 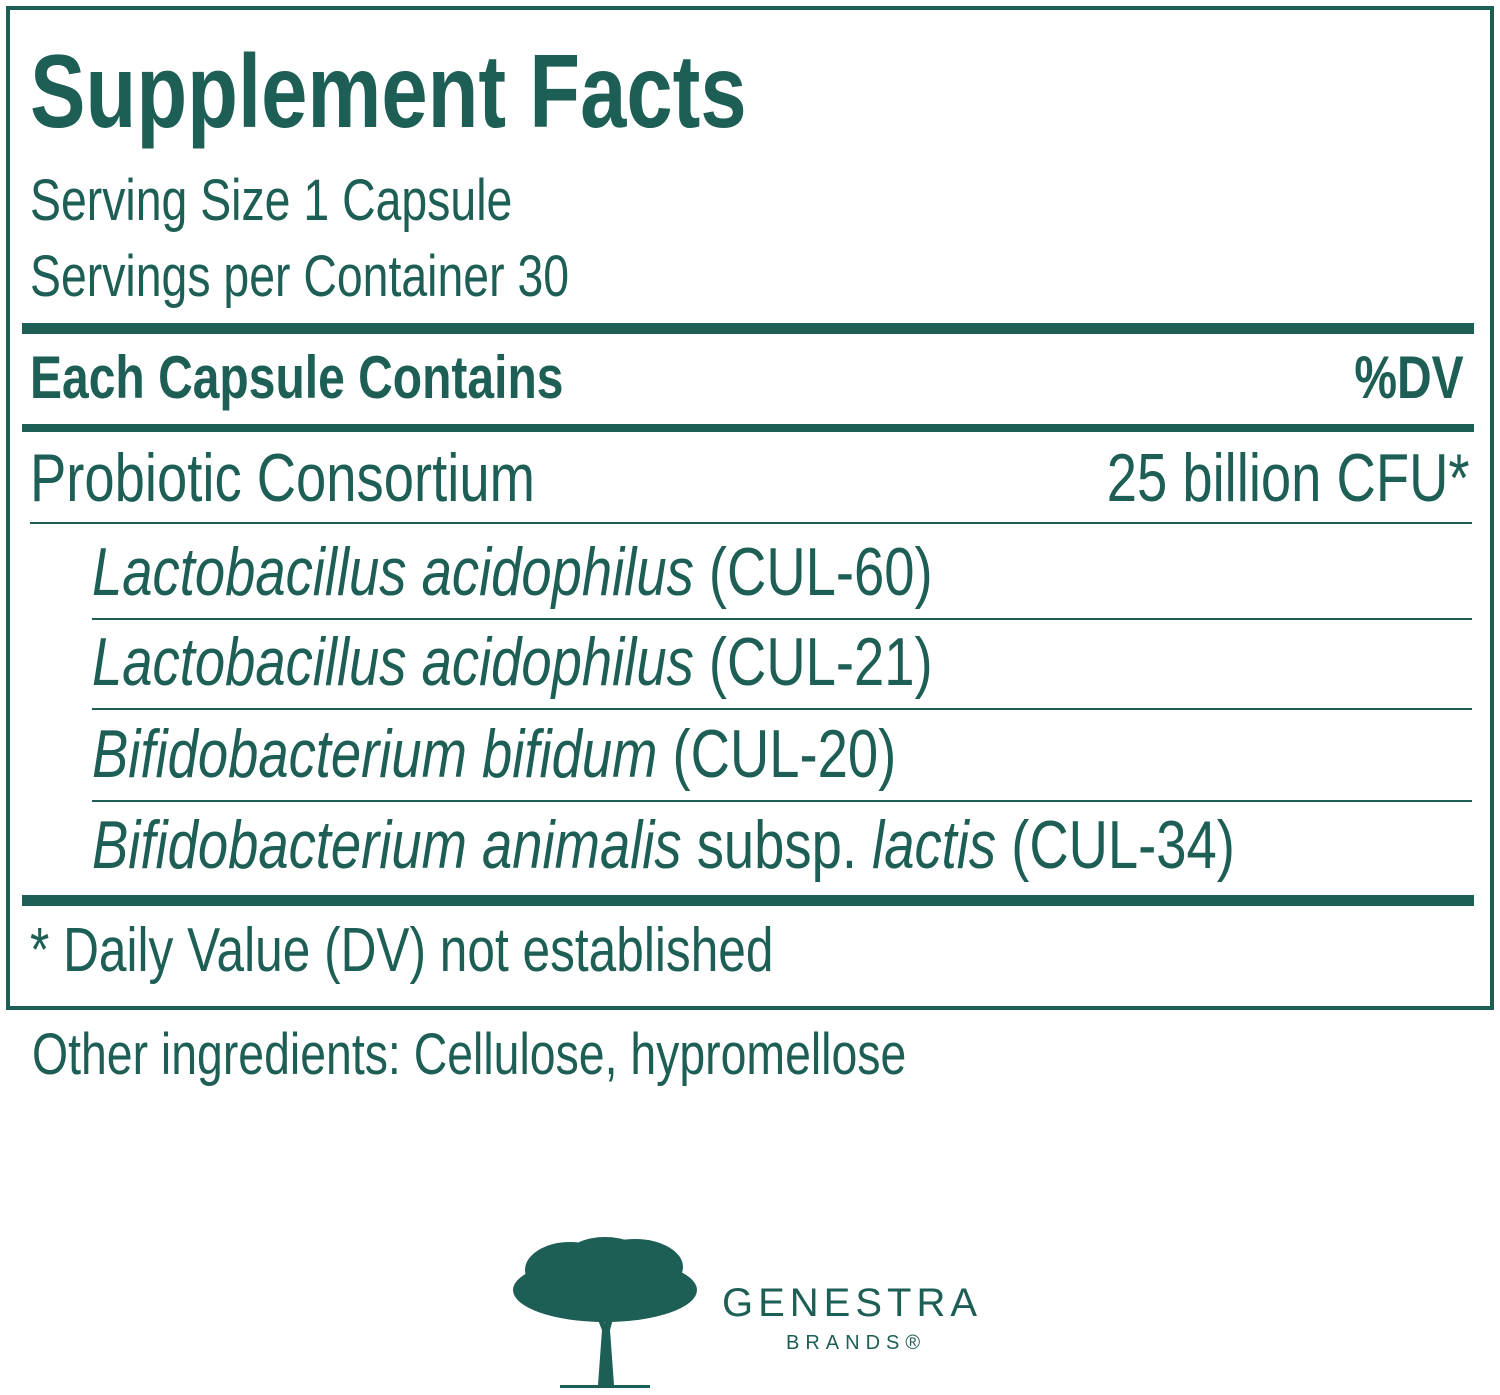 I want to click on main-row-name: Probiotic Consortium, so click(x=345, y=478).